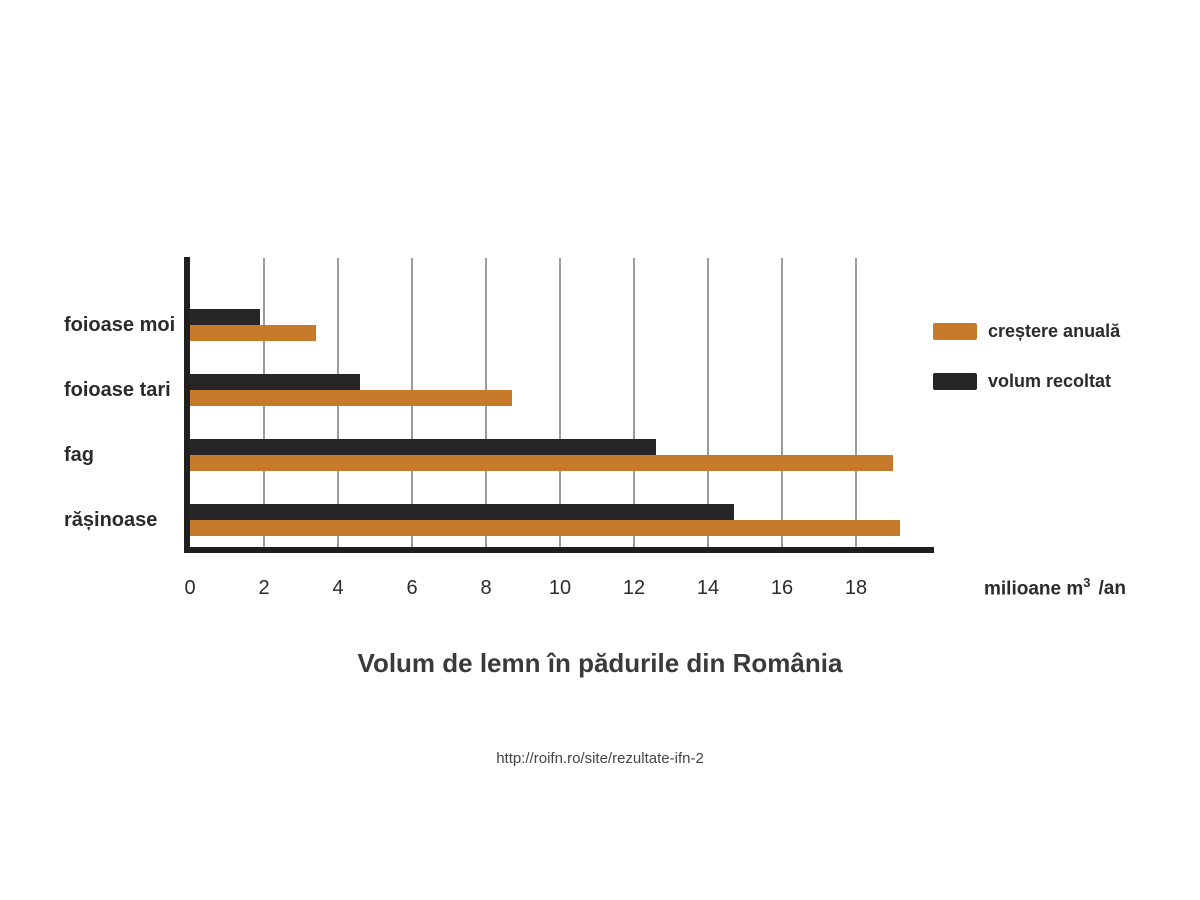 The width and height of the screenshot is (1200, 900). What do you see at coordinates (225, 317) in the screenshot?
I see `bar-volum-recoltat-foioase-moi` at bounding box center [225, 317].